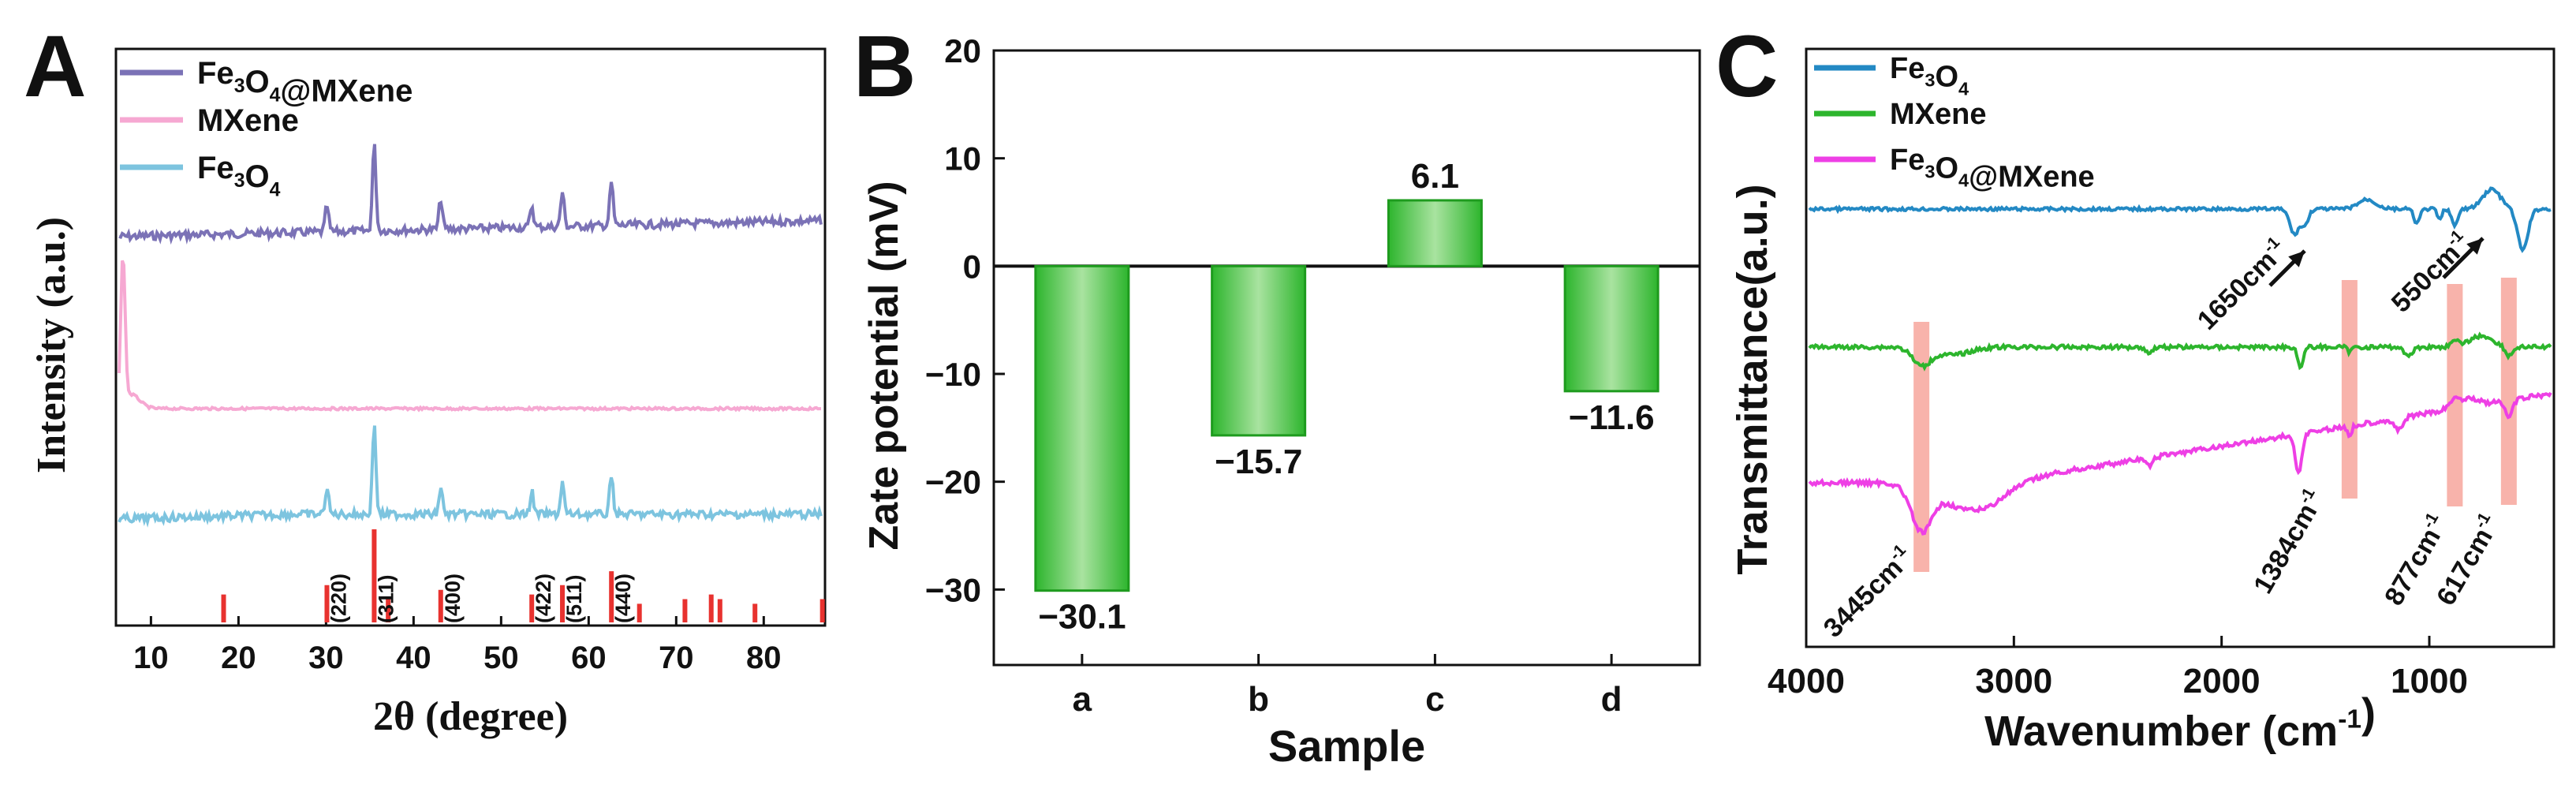  Describe the element at coordinates (1435, 233) in the screenshot. I see `panel-b-bar-c` at that location.